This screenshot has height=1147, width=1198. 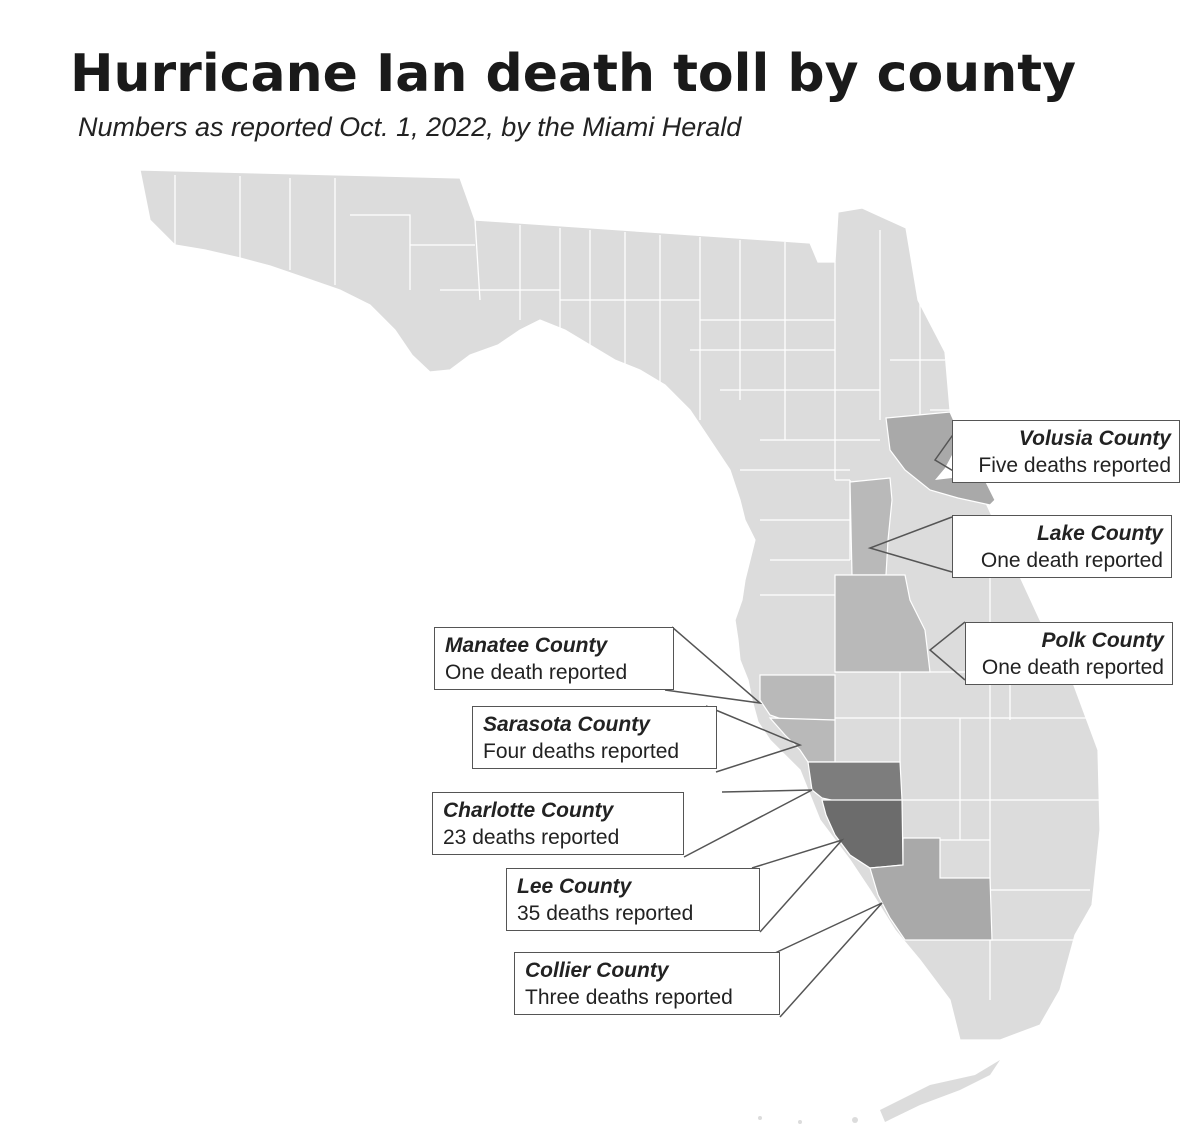 What do you see at coordinates (605, 913) in the screenshot?
I see `county-deaths: 35 deaths reported` at bounding box center [605, 913].